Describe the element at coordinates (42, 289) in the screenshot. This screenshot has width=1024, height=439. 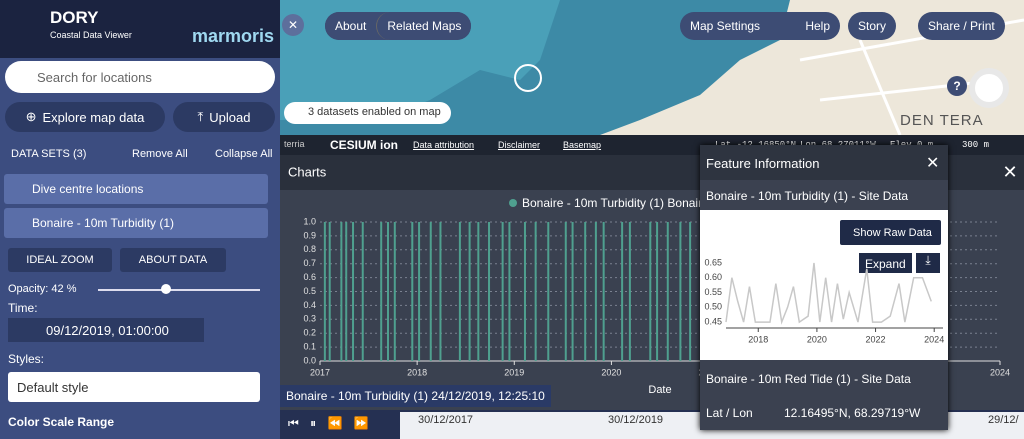
I see `opacity-label: Opacity: 42 %` at that location.